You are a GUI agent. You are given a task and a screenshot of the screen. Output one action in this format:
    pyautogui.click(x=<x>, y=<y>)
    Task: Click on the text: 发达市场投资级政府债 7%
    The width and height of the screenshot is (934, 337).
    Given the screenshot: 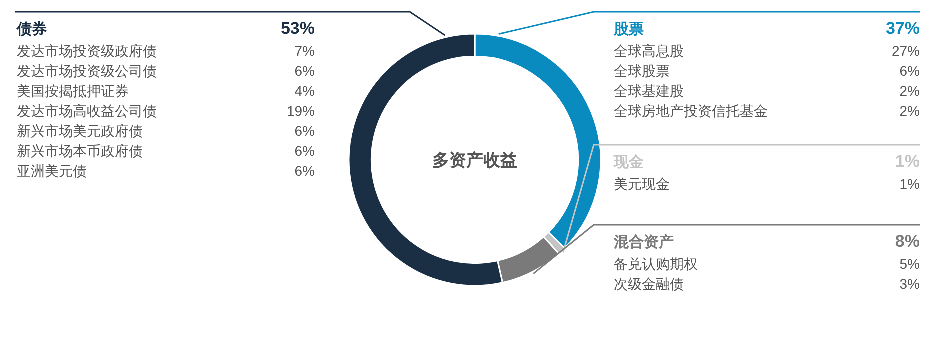 What is the action you would take?
    pyautogui.click(x=166, y=51)
    